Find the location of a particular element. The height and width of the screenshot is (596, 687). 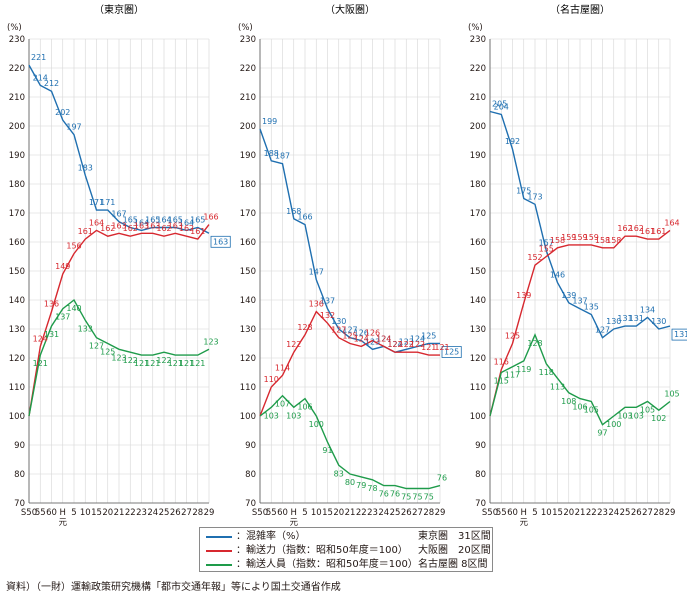

y-tick-label: 100 is located at coordinates (17, 417).